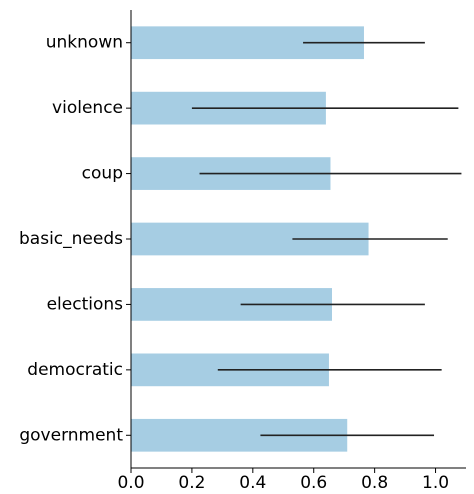 The width and height of the screenshot is (474, 494). I want to click on y-tick-label: democratic, so click(75, 370).